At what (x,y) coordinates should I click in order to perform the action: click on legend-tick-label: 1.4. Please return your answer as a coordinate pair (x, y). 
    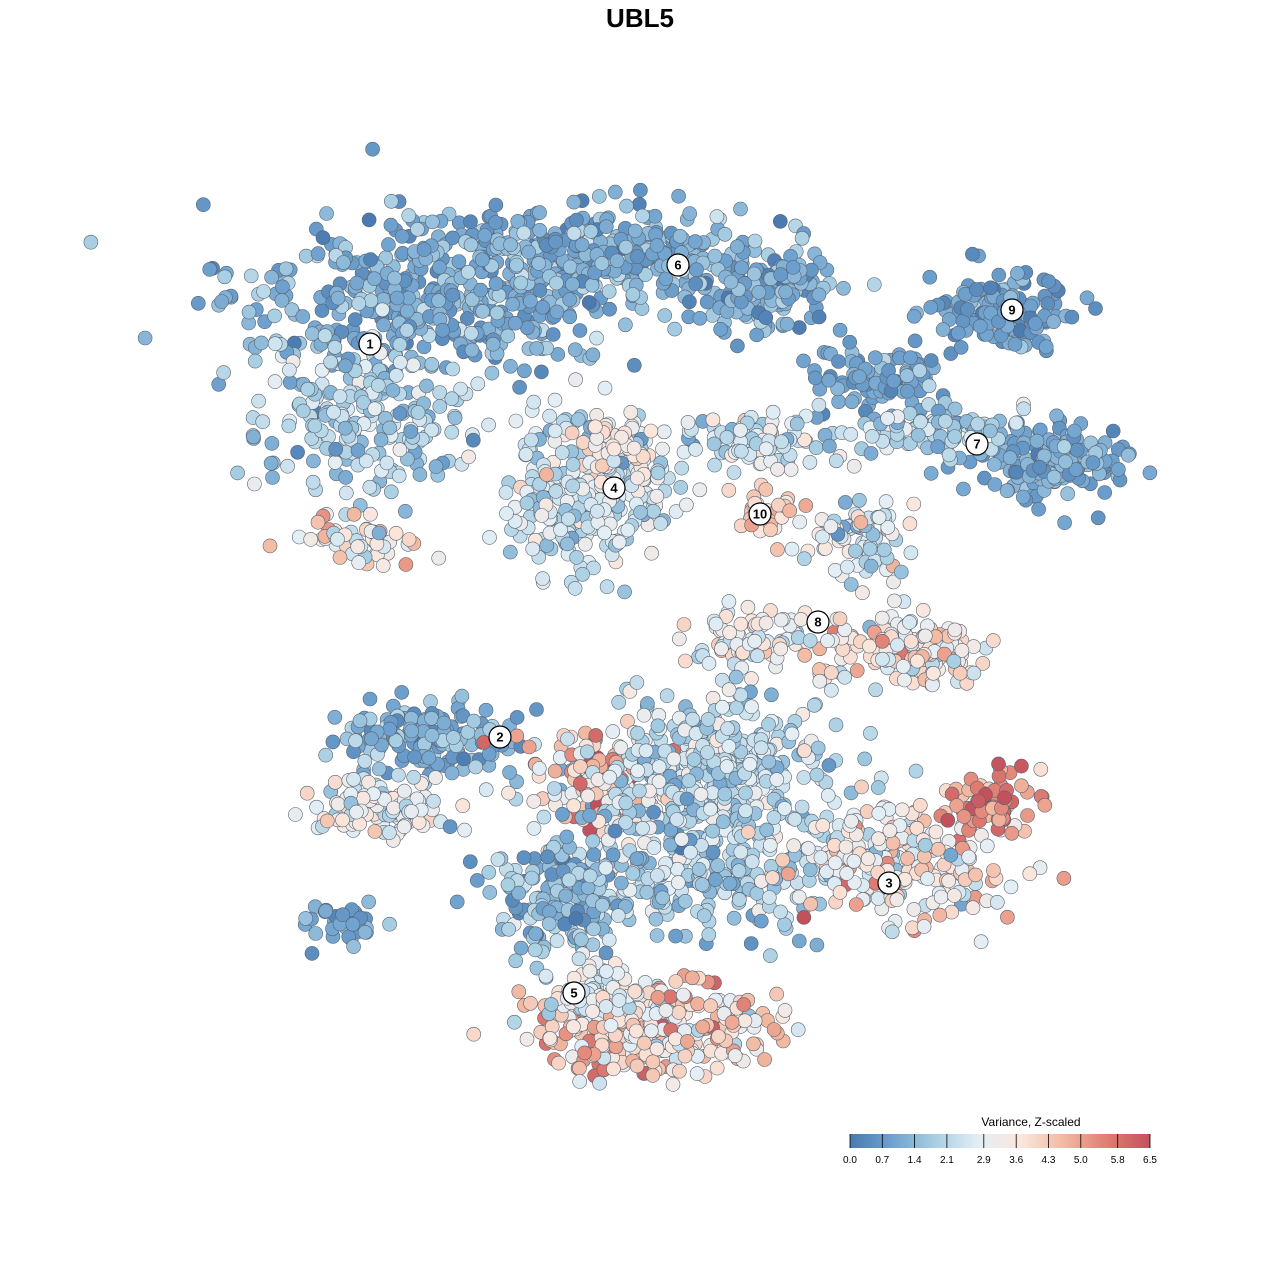
    Looking at the image, I should click on (915, 1160).